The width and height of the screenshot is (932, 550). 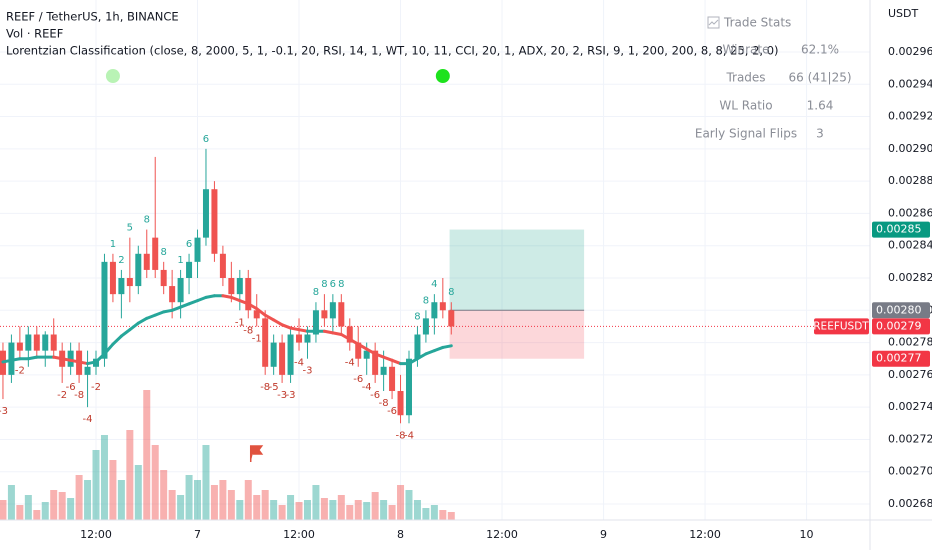 What do you see at coordinates (910, 342) in the screenshot?
I see `y-tick-label: 0.00278` at bounding box center [910, 342].